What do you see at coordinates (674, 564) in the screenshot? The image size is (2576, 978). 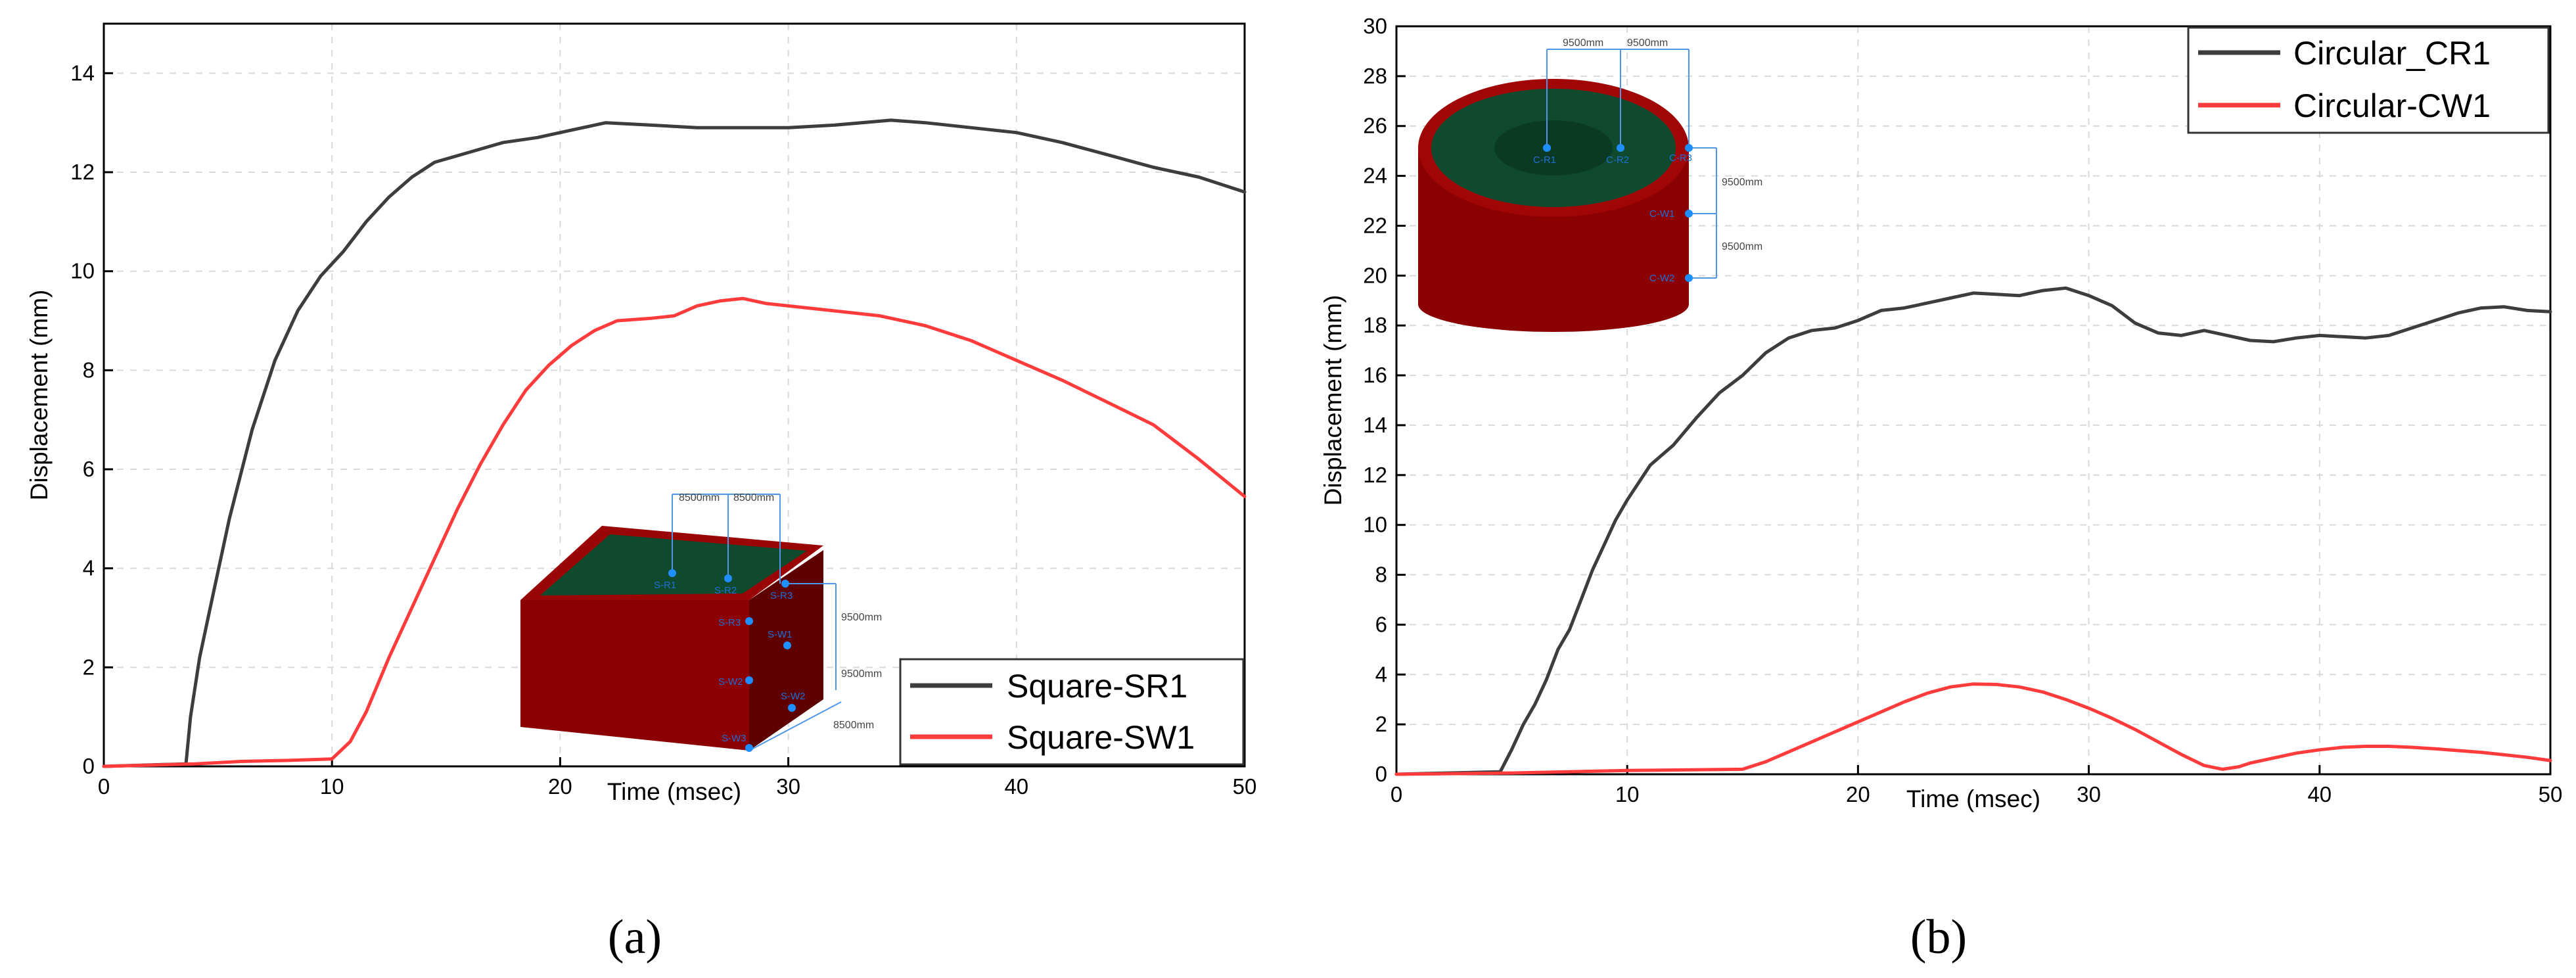 I see `model-top-face` at bounding box center [674, 564].